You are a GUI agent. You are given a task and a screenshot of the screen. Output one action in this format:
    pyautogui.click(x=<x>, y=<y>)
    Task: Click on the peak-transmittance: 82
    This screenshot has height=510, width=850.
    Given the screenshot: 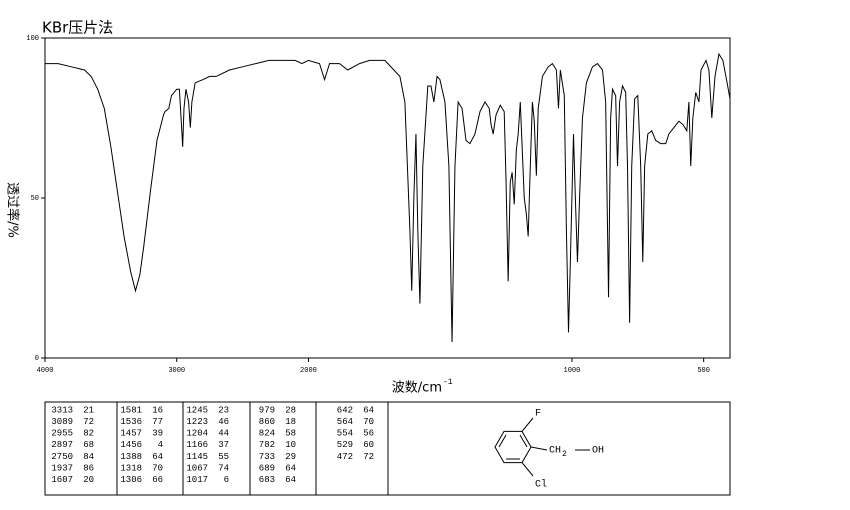 What is the action you would take?
    pyautogui.click(x=88, y=434)
    